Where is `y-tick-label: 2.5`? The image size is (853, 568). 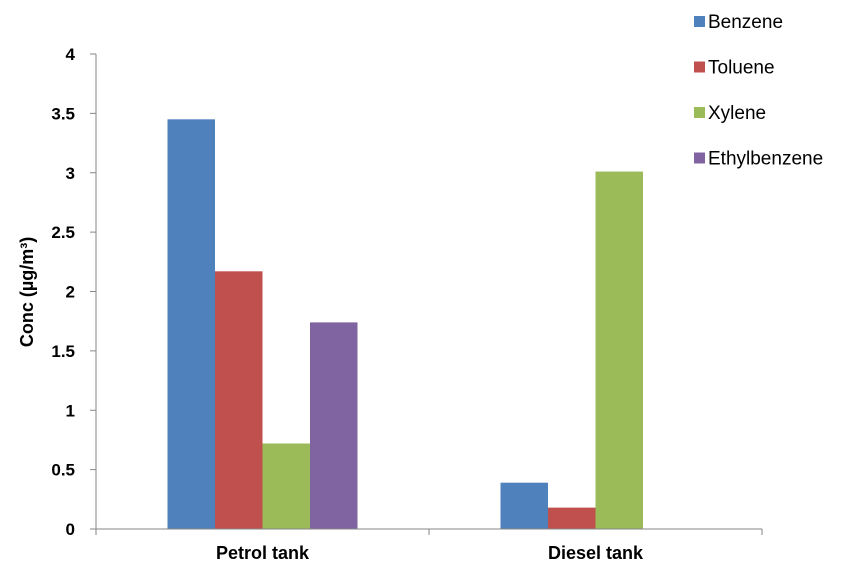
y-tick-label: 2.5 is located at coordinates (63, 232).